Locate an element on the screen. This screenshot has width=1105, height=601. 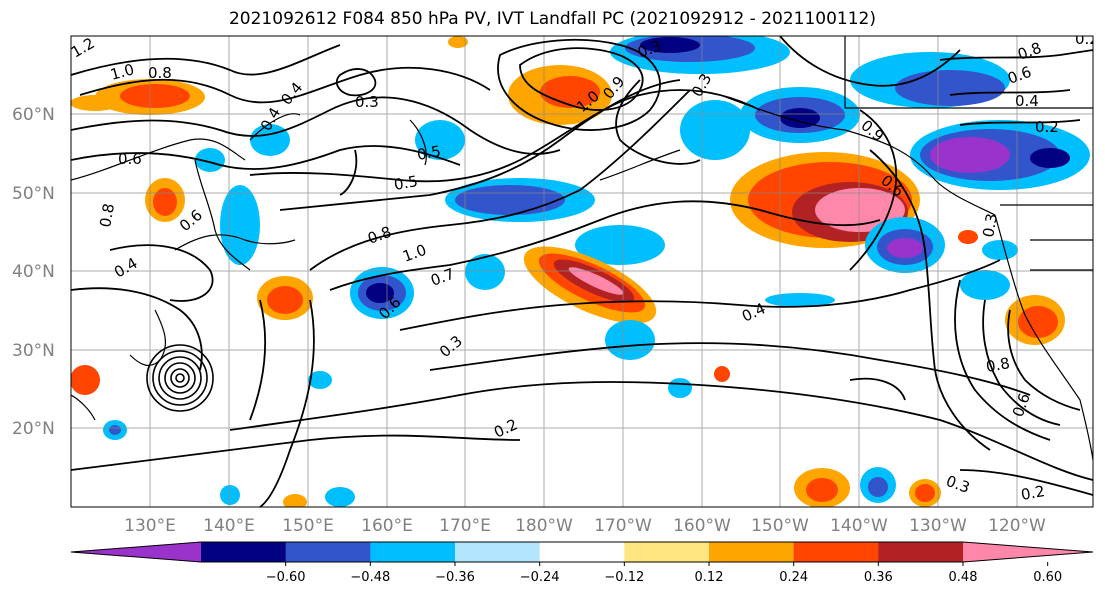
colorbar-tick-label: −0.60 is located at coordinates (286, 577).